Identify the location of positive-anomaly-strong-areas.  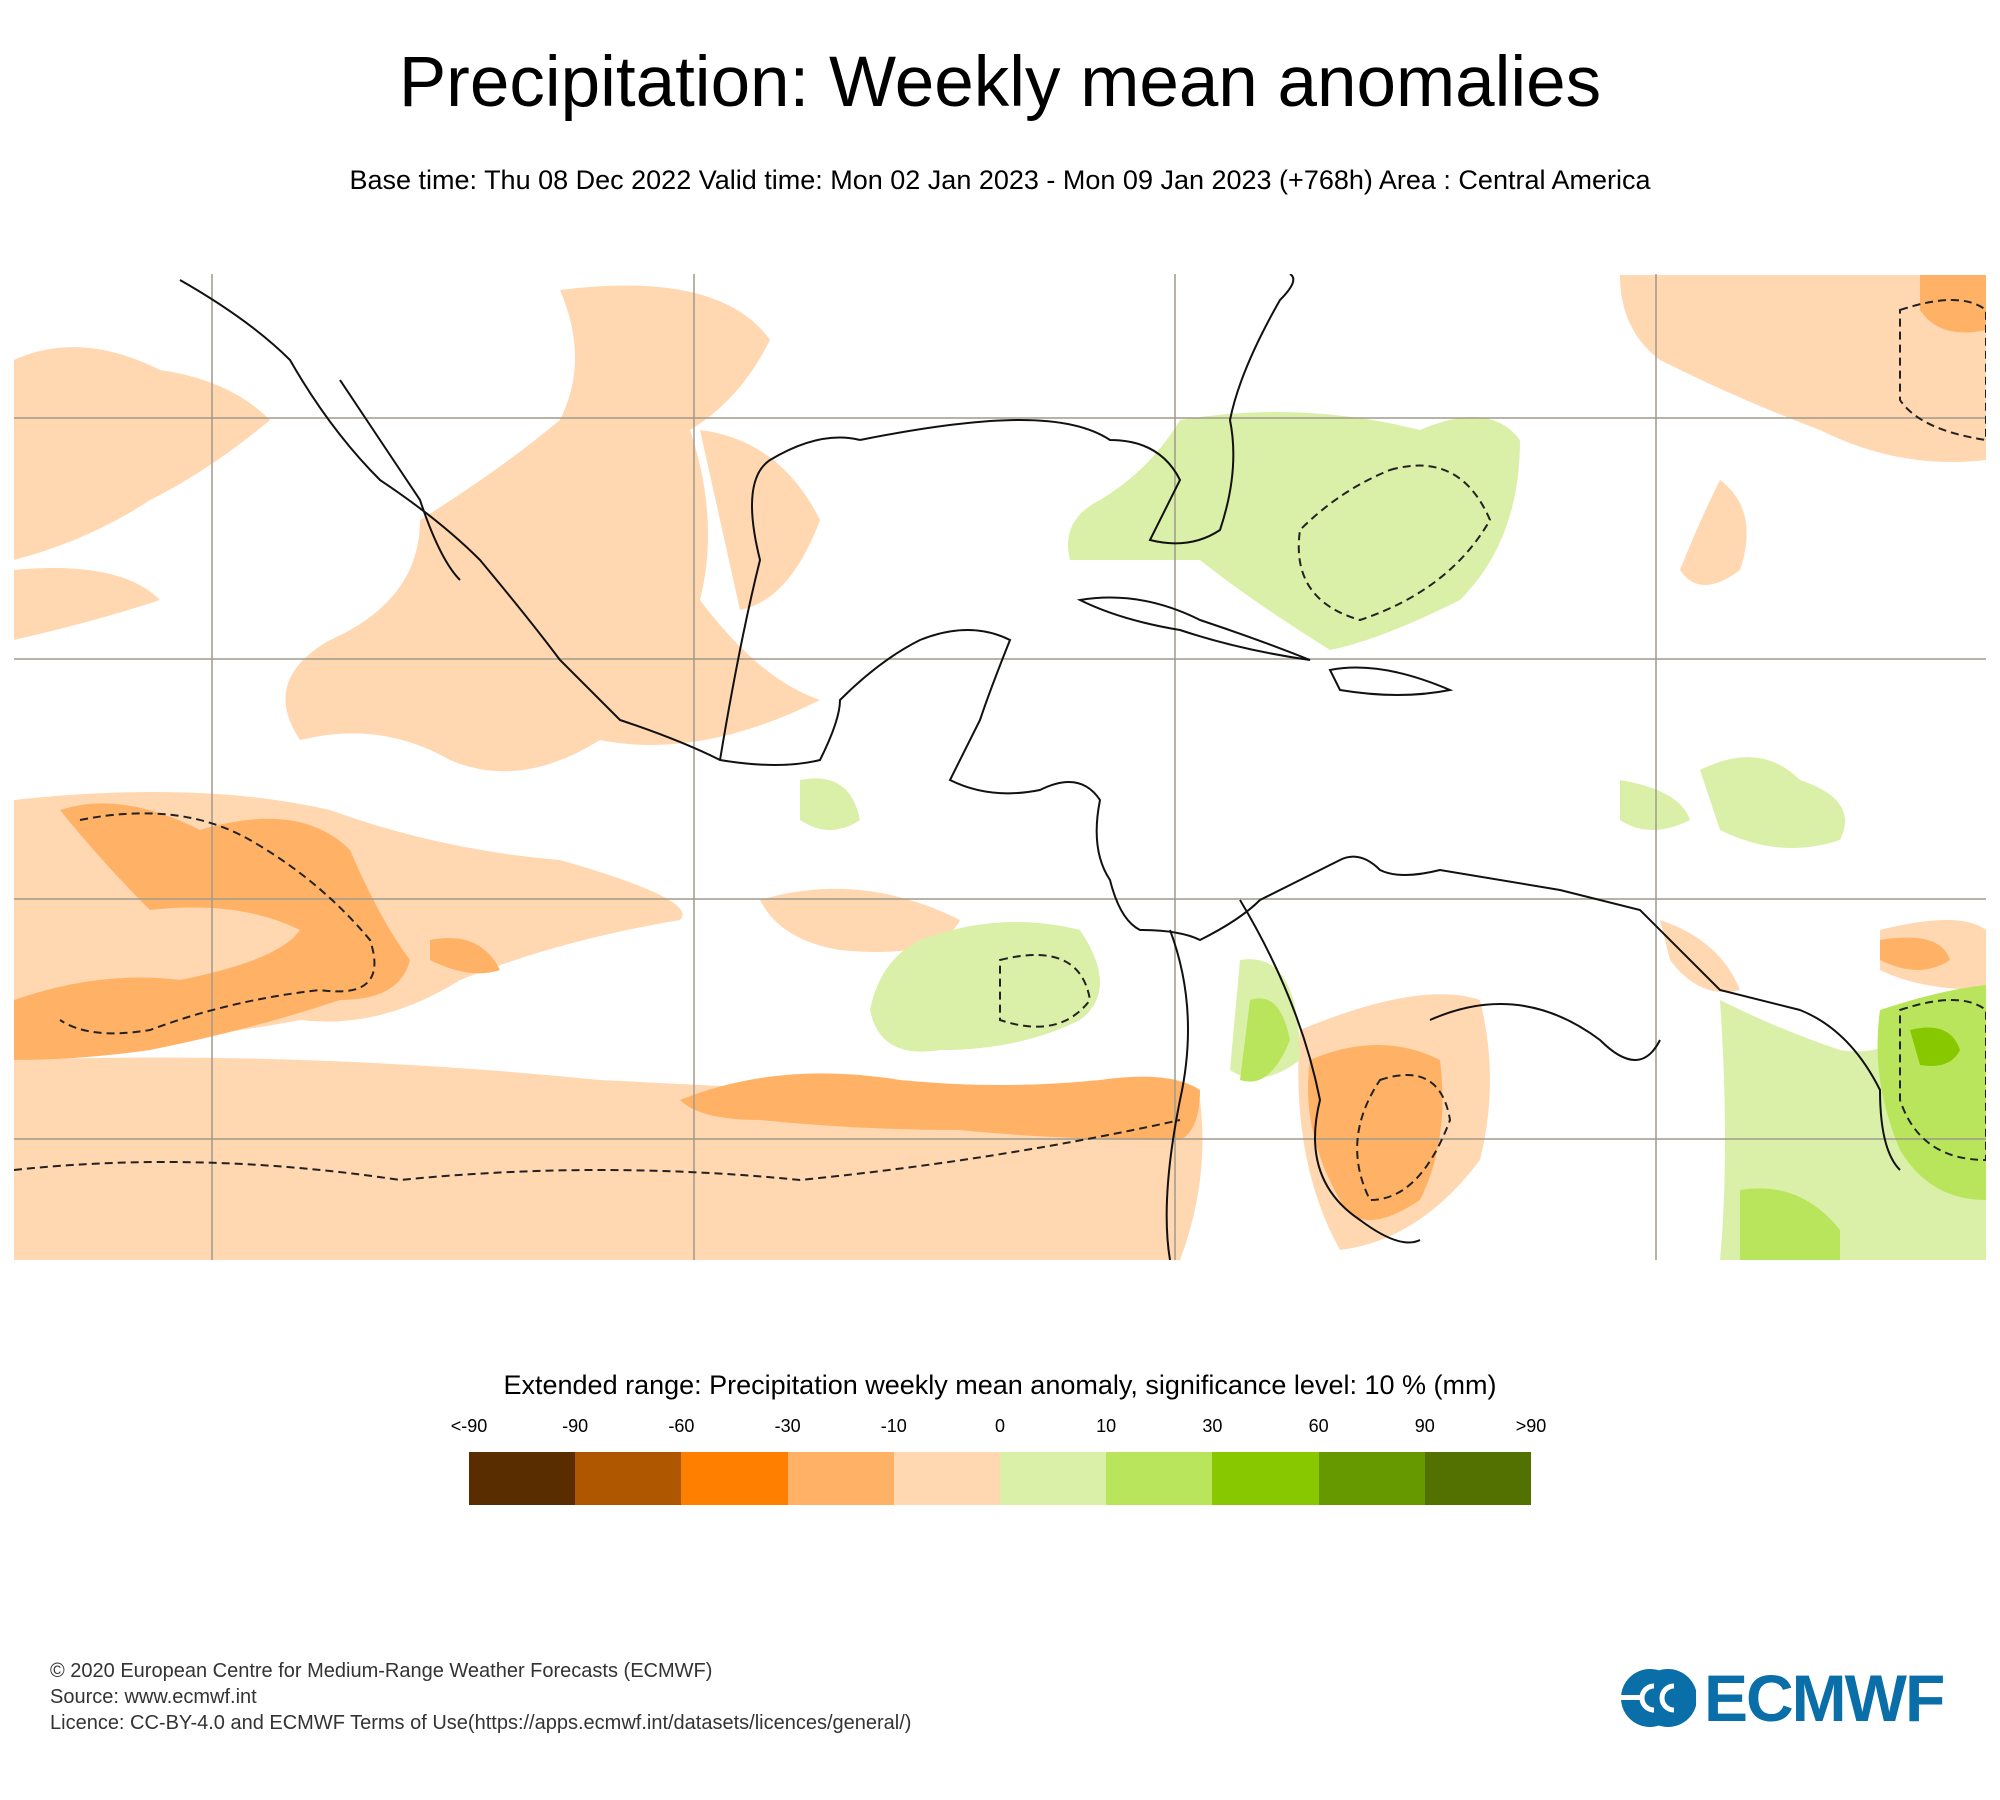
(1935, 1046).